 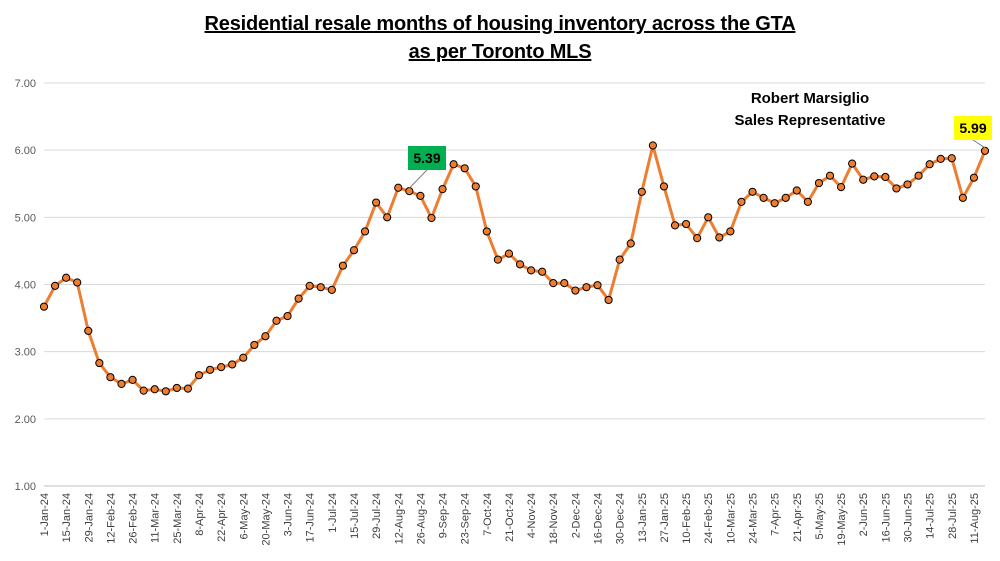 I want to click on x-tick-label: 22-Apr-24, so click(x=222, y=517).